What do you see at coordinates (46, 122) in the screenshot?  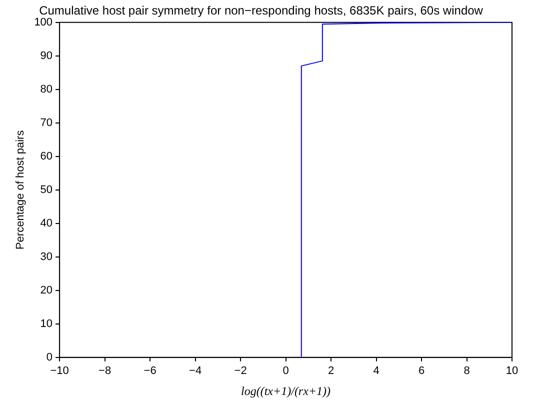 I see `y-tick-label: 70` at bounding box center [46, 122].